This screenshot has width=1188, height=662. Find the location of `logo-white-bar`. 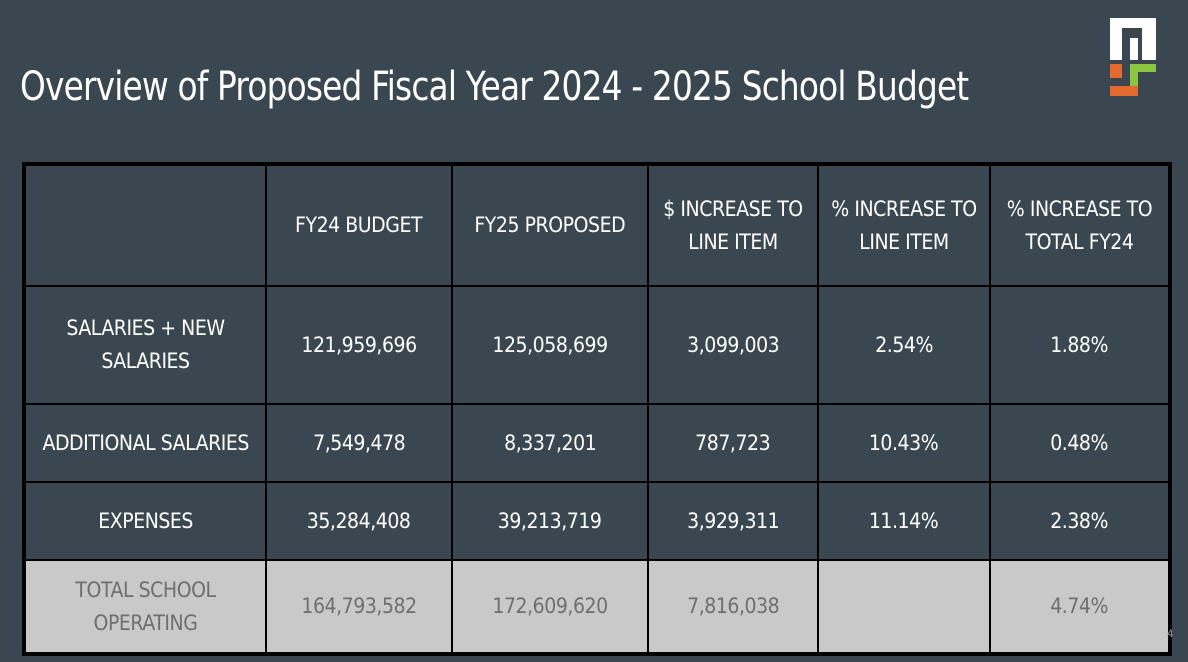

logo-white-bar is located at coordinates (1134, 49).